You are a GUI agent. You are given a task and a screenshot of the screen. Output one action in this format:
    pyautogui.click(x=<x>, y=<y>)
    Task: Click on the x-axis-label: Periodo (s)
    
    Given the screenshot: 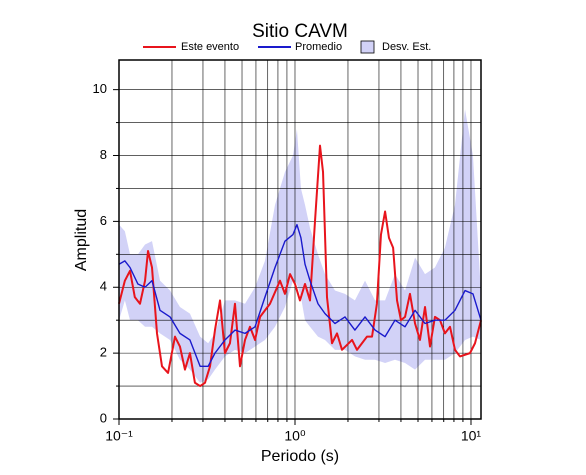 What is the action you would take?
    pyautogui.click(x=300, y=456)
    